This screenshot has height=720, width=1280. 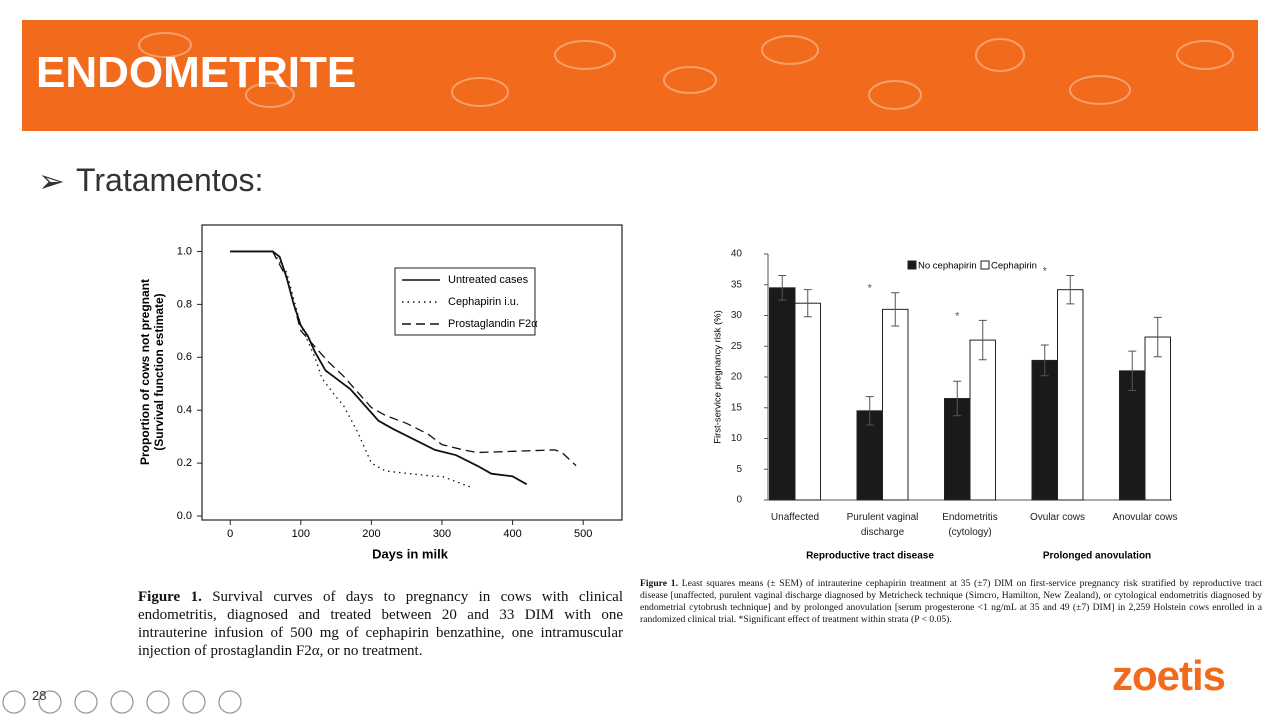 What do you see at coordinates (737, 284) in the screenshot?
I see `y-tick-label: 35` at bounding box center [737, 284].